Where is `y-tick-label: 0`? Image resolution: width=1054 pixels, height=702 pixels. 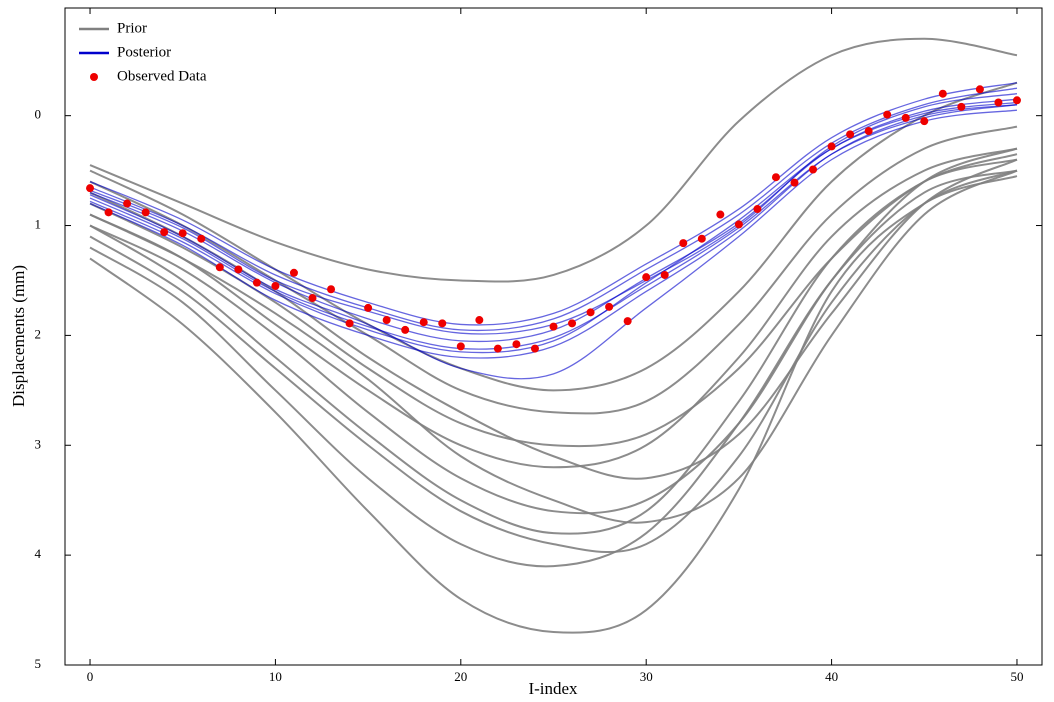
y-tick-label: 0 is located at coordinates (38, 114).